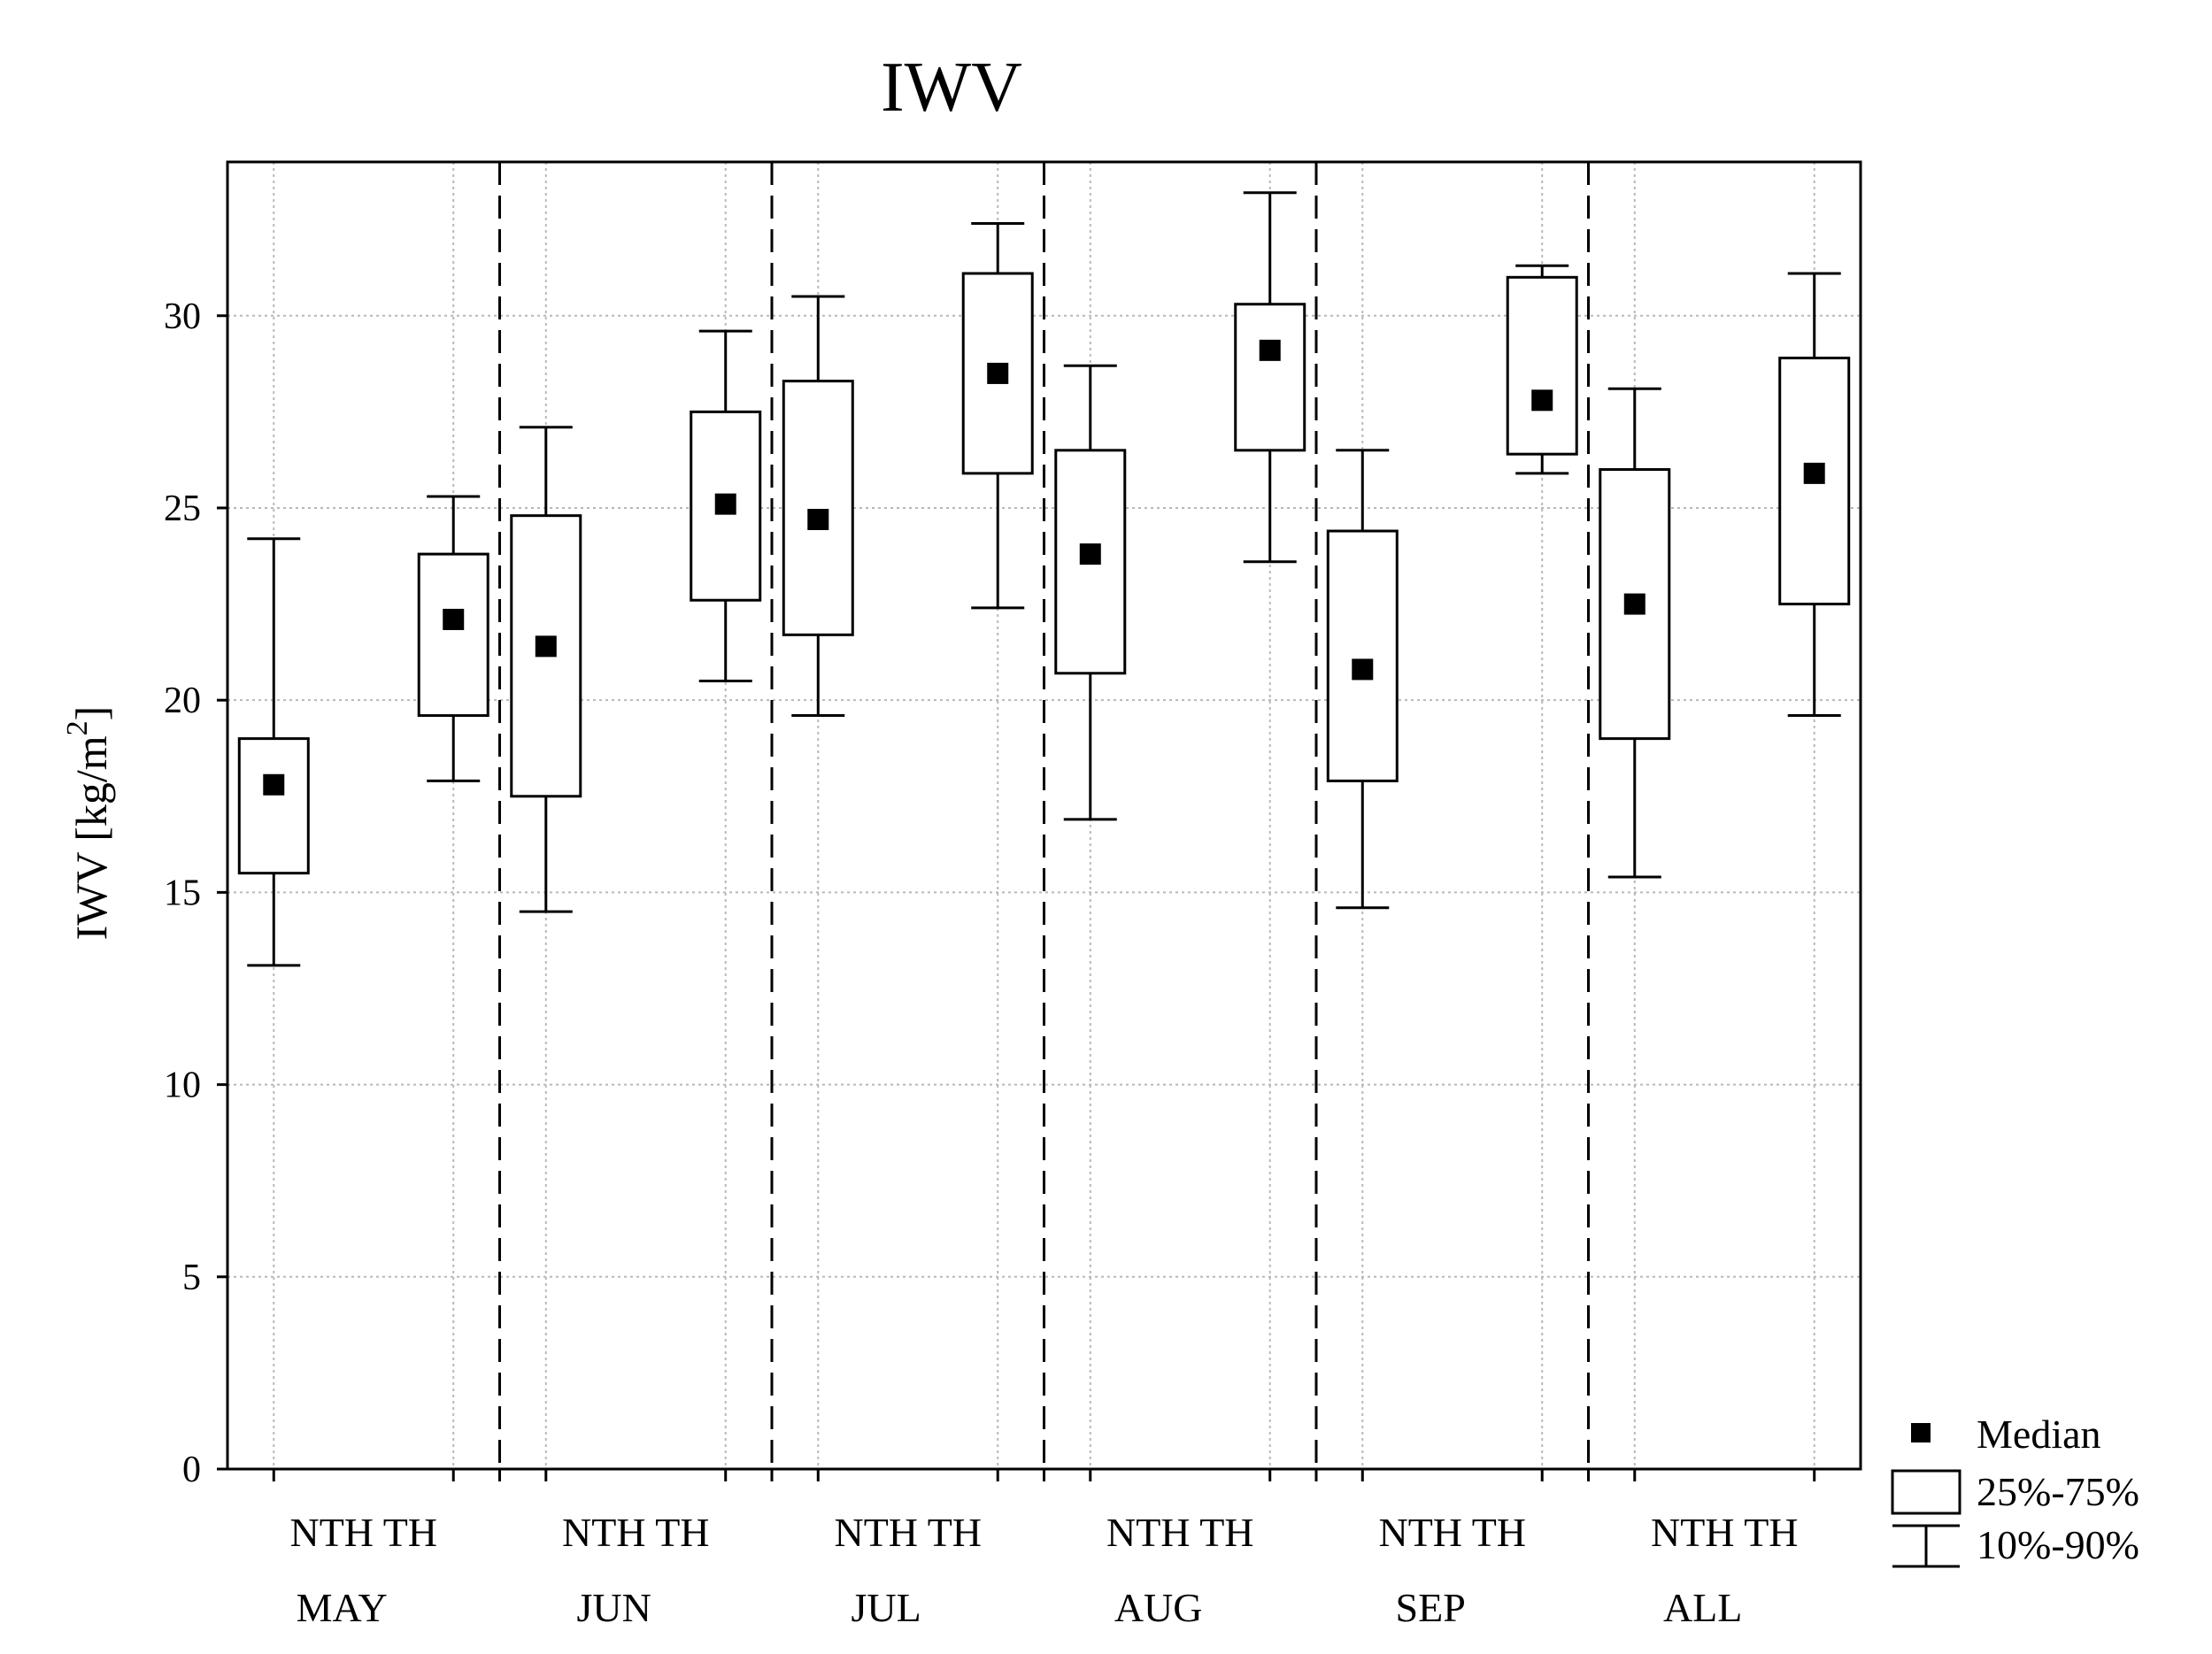 The image size is (2212, 1654). Describe the element at coordinates (182, 1085) in the screenshot. I see `y-tick-label: 10` at that location.